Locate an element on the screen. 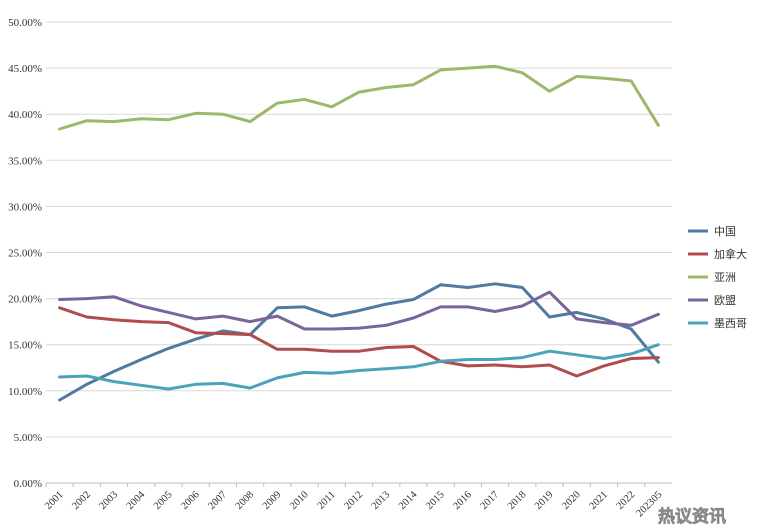 This screenshot has height=532, width=766. x-tick-label: 2010 is located at coordinates (299, 500).